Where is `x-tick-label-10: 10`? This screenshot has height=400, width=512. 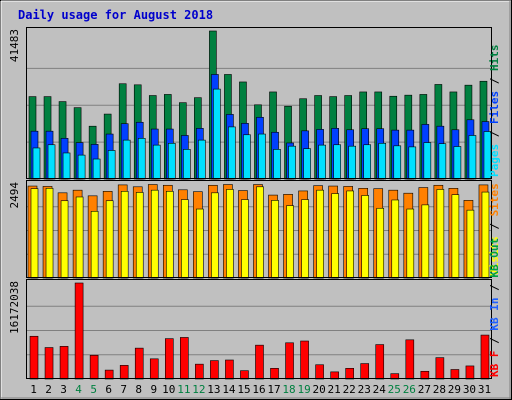 x-tick-label-10: 10 is located at coordinates (168, 389).